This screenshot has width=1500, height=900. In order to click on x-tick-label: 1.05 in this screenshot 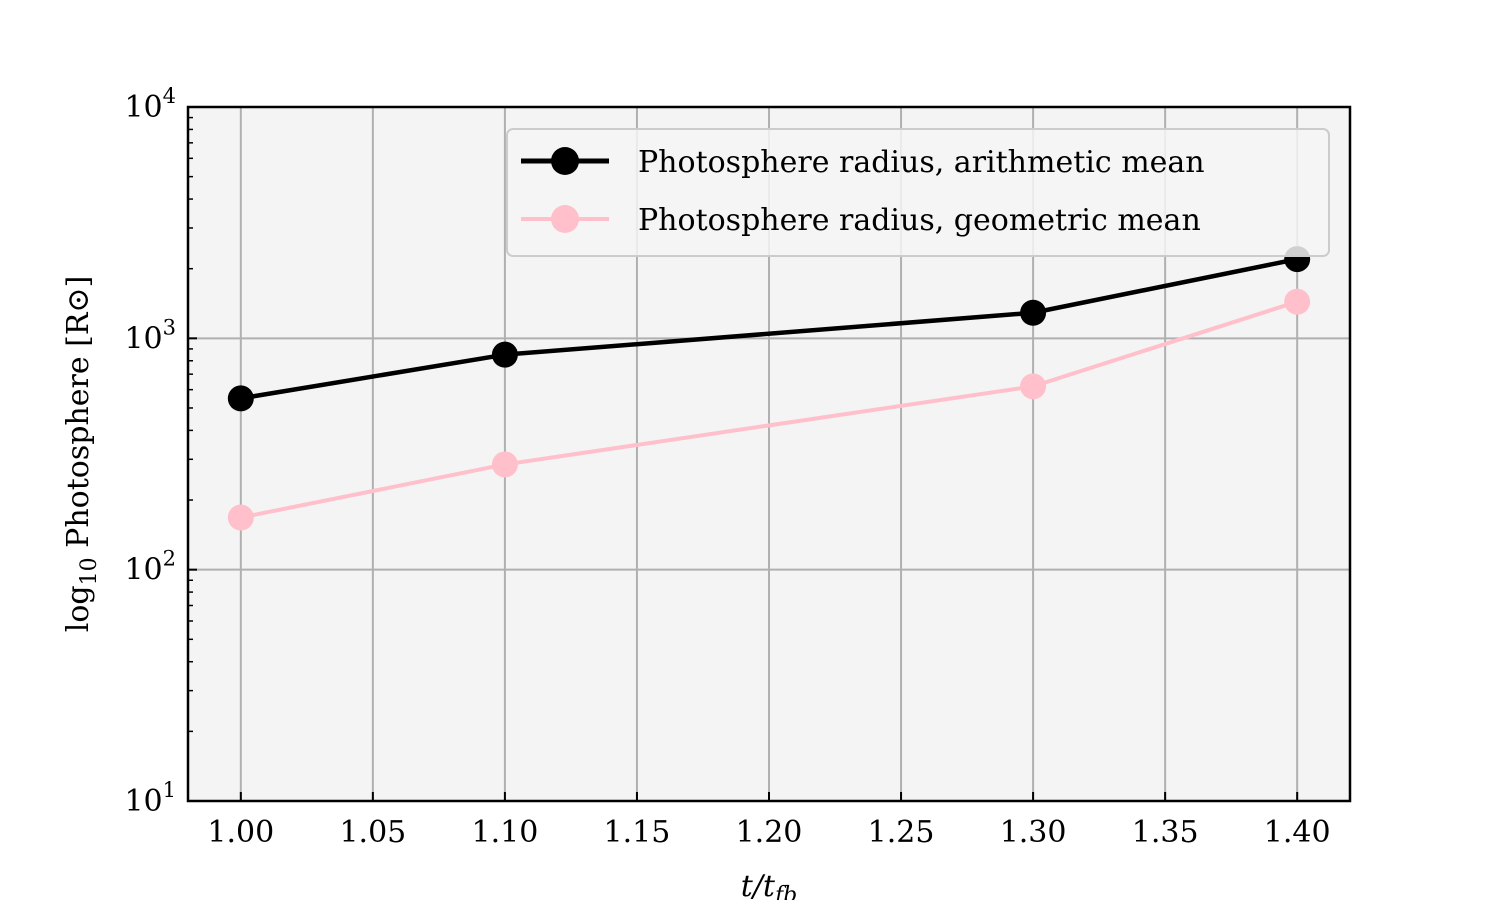, I will do `click(372, 832)`.